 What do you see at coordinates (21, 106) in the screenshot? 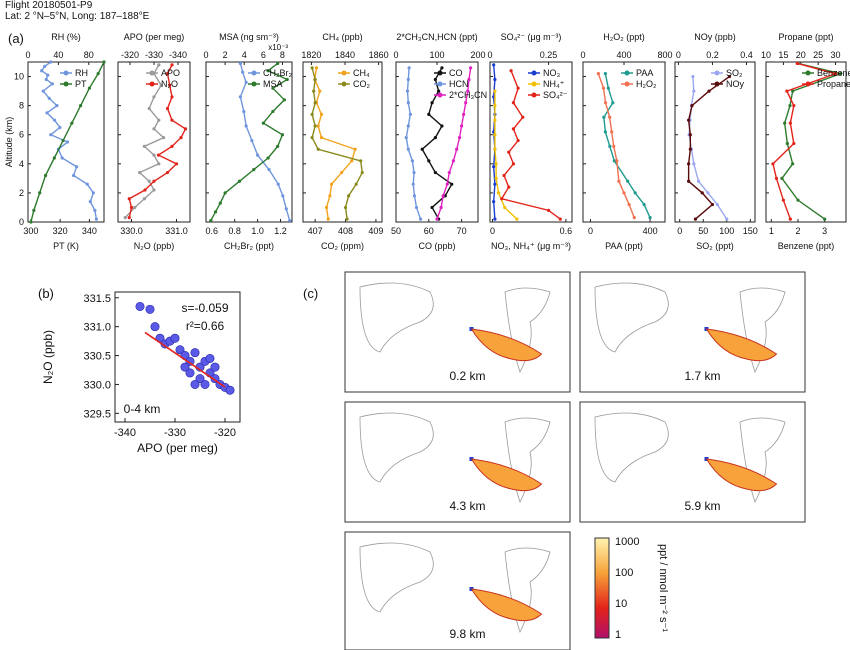
I see `y-tick-label: 8` at bounding box center [21, 106].